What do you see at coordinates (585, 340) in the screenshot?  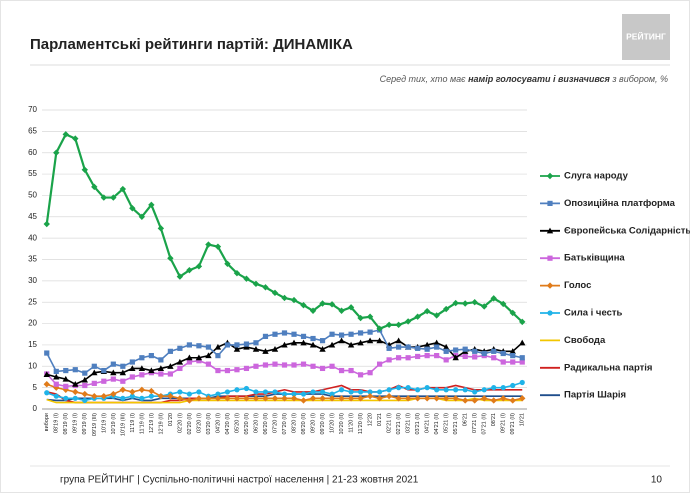 I see `legend-label: Свобода` at bounding box center [585, 340].